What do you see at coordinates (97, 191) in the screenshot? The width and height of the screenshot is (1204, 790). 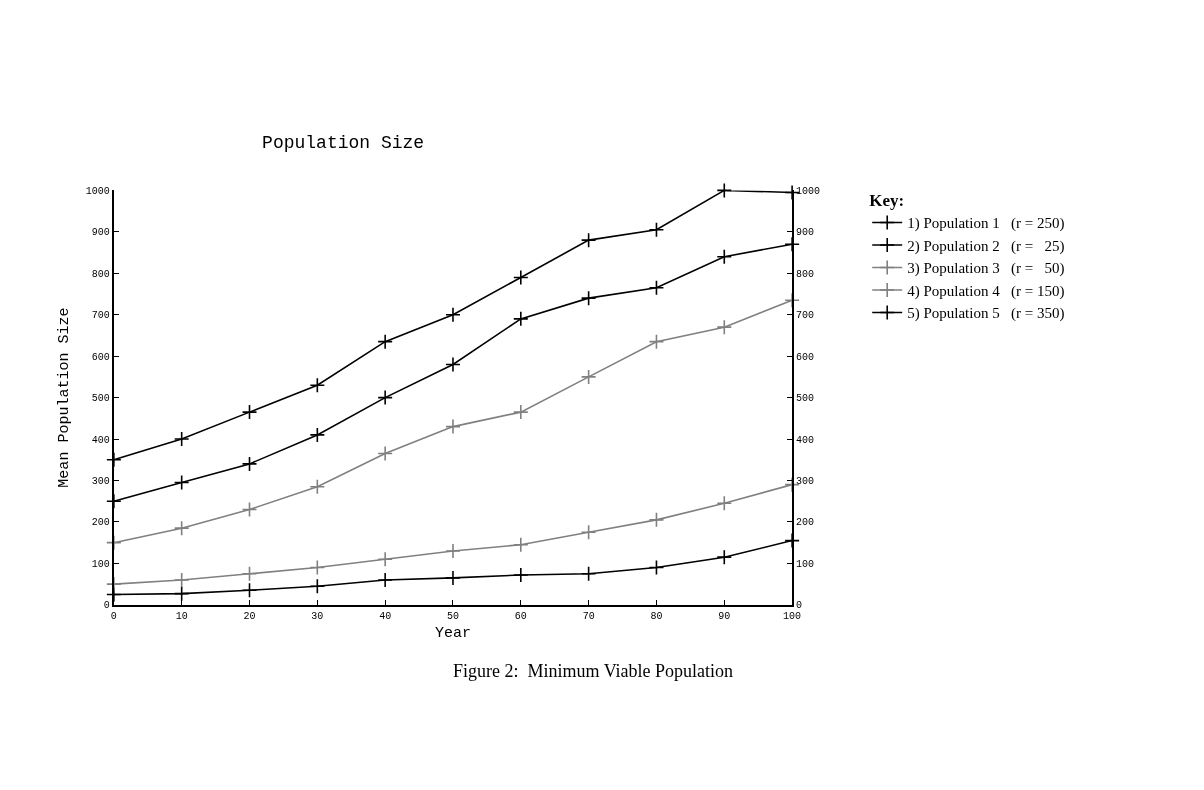 I see `y-tick-label: 1000` at bounding box center [97, 191].